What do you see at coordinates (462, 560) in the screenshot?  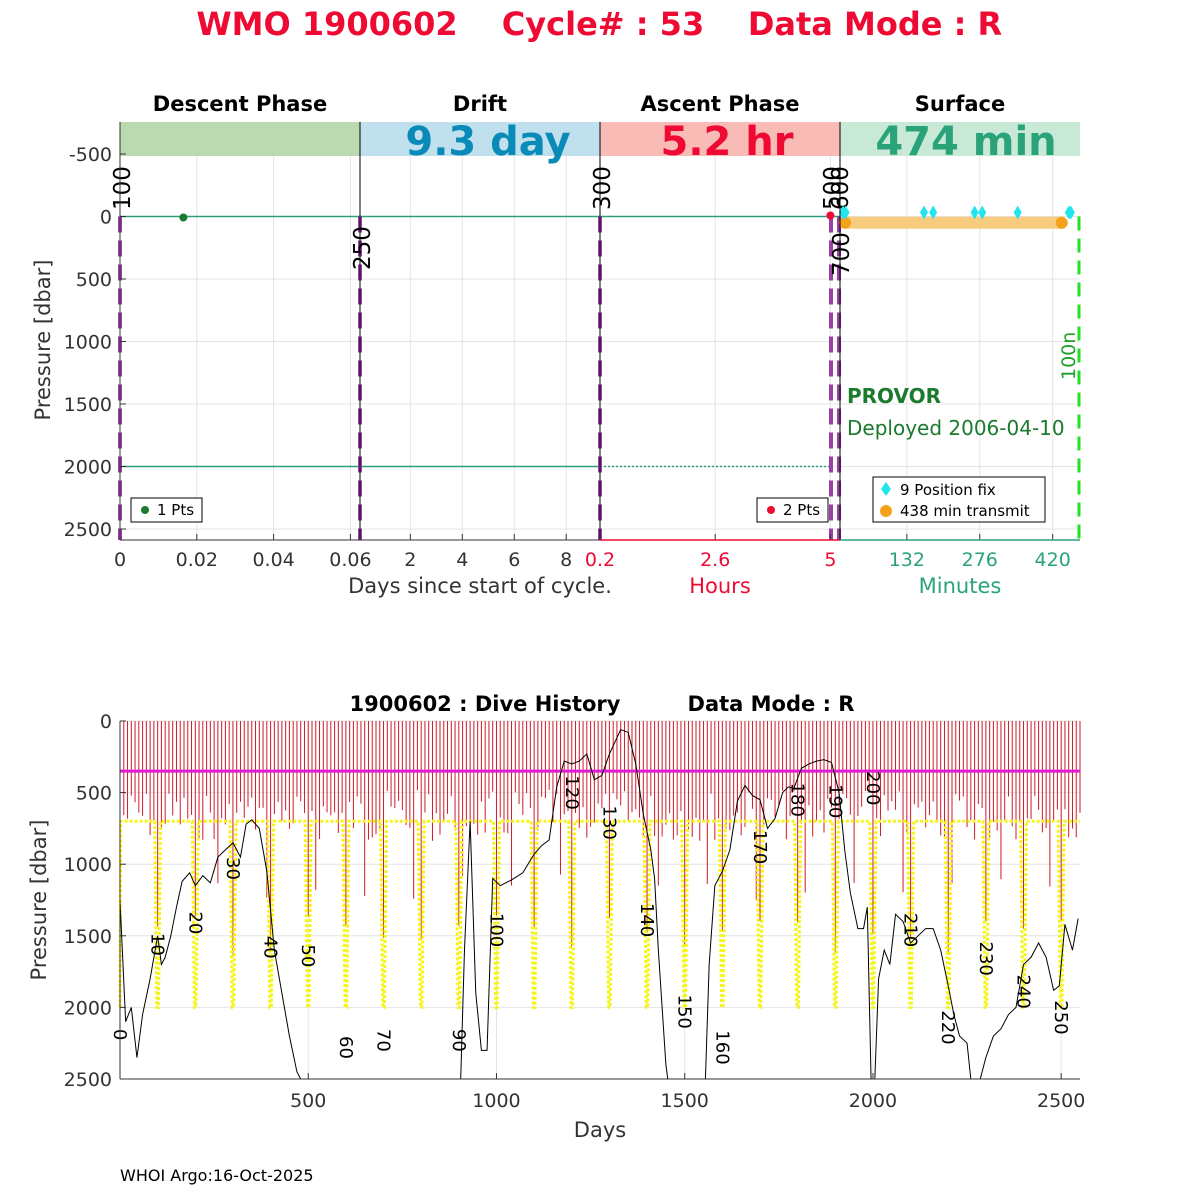 I see `top-x-tick-label: 4` at bounding box center [462, 560].